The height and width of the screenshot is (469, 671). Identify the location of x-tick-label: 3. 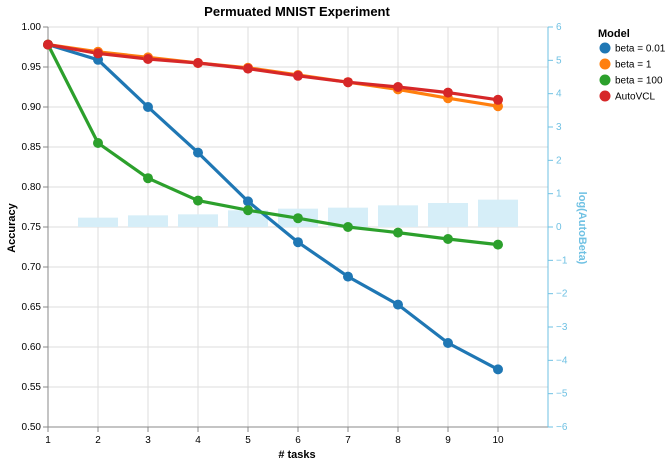
(148, 440).